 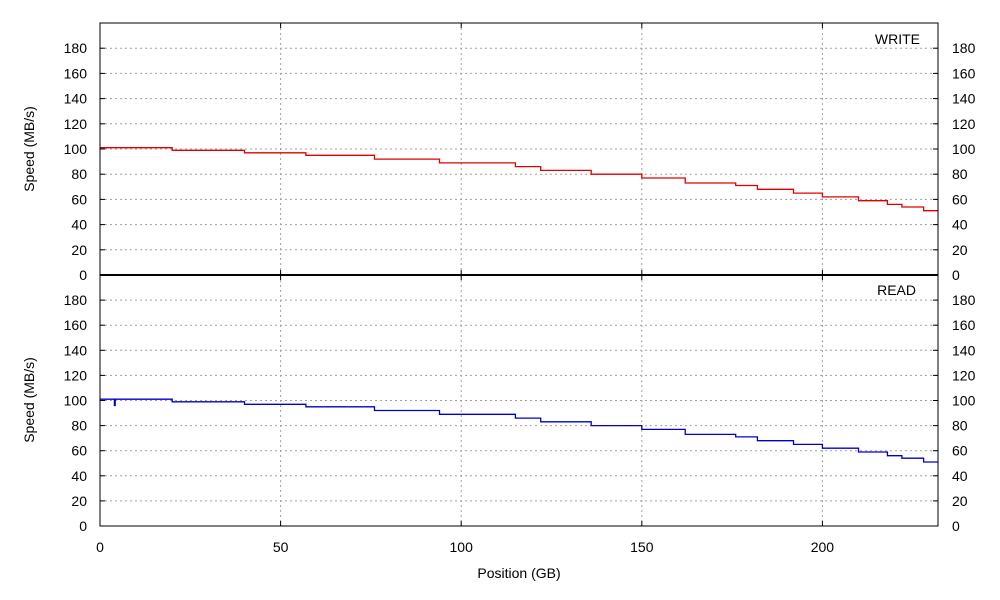 What do you see at coordinates (79, 426) in the screenshot?
I see `read-y-tick-label-left: 80` at bounding box center [79, 426].